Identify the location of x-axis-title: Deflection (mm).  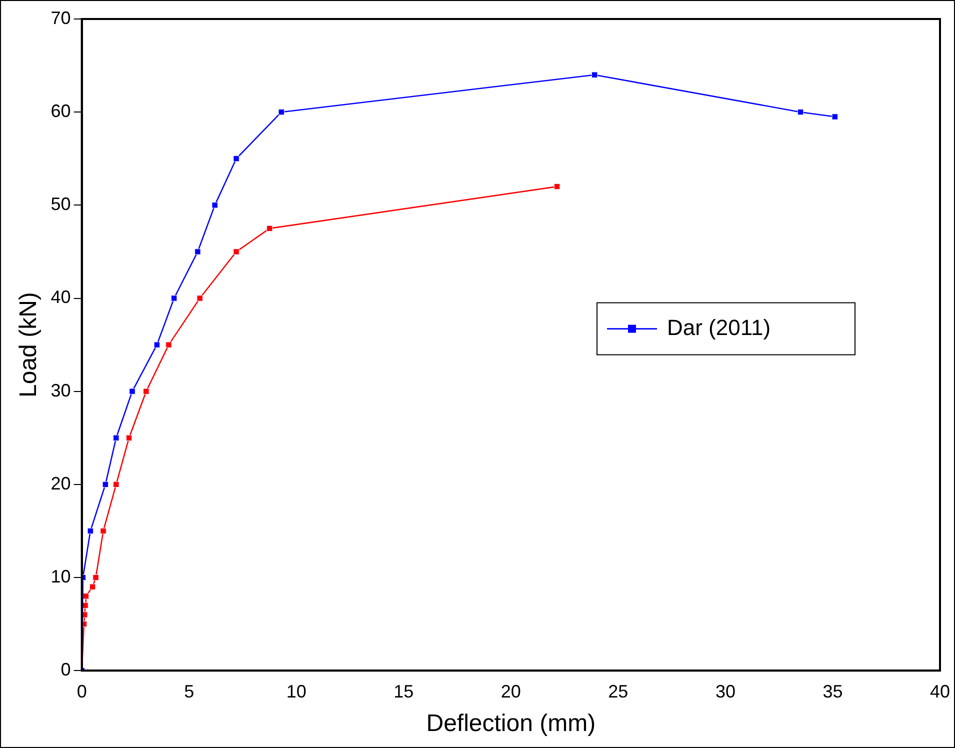
(511, 724).